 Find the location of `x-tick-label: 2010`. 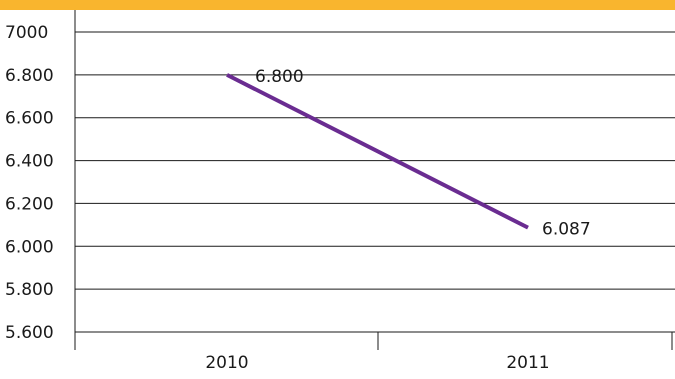

x-tick-label: 2010 is located at coordinates (226, 363).